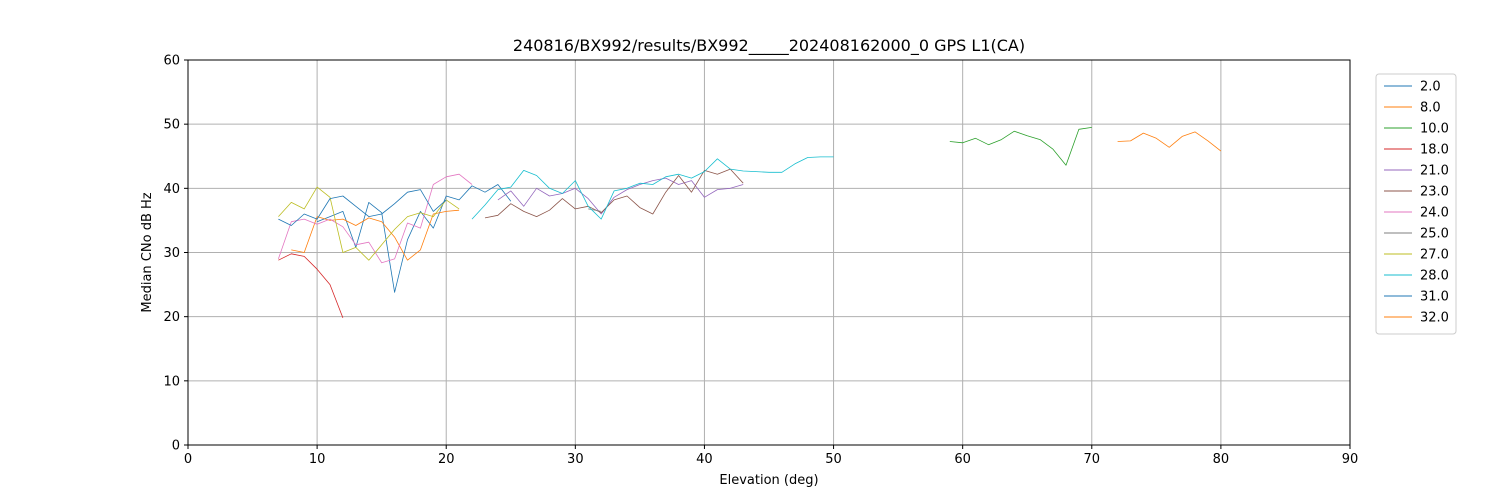 Image resolution: width=1500 pixels, height=500 pixels. Describe the element at coordinates (1416, 171) in the screenshot. I see `legend-entry: 21.0` at that location.